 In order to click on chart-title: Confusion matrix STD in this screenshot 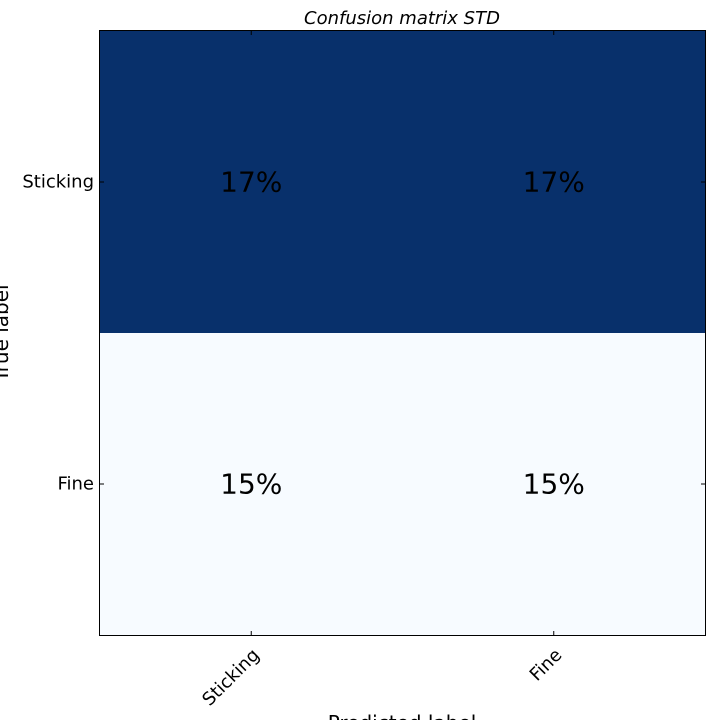, I will do `click(402, 18)`.